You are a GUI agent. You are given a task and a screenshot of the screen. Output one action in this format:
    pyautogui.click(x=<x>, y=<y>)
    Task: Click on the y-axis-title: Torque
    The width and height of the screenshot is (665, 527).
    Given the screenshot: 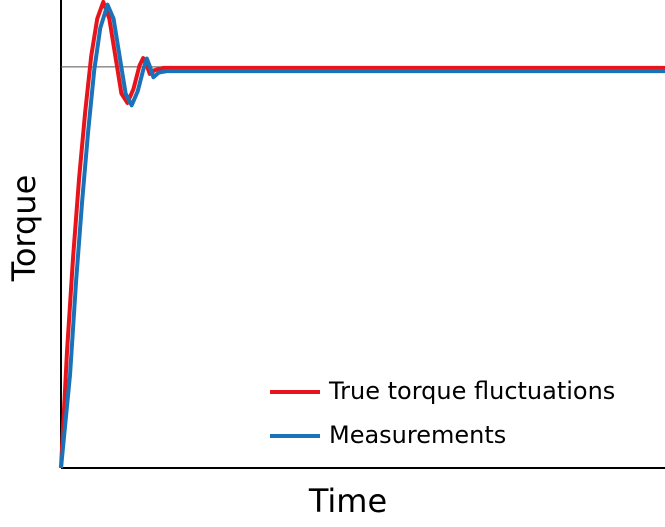 What is the action you would take?
    pyautogui.click(x=24, y=229)
    